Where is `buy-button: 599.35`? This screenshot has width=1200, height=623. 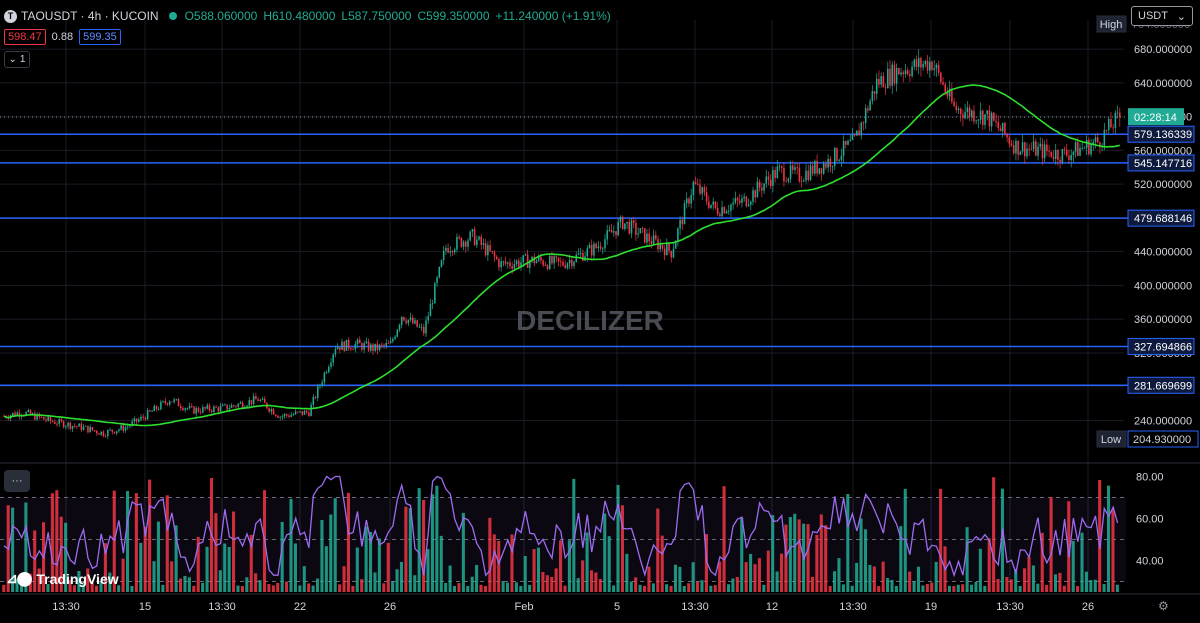 buy-button: 599.35 is located at coordinates (100, 37).